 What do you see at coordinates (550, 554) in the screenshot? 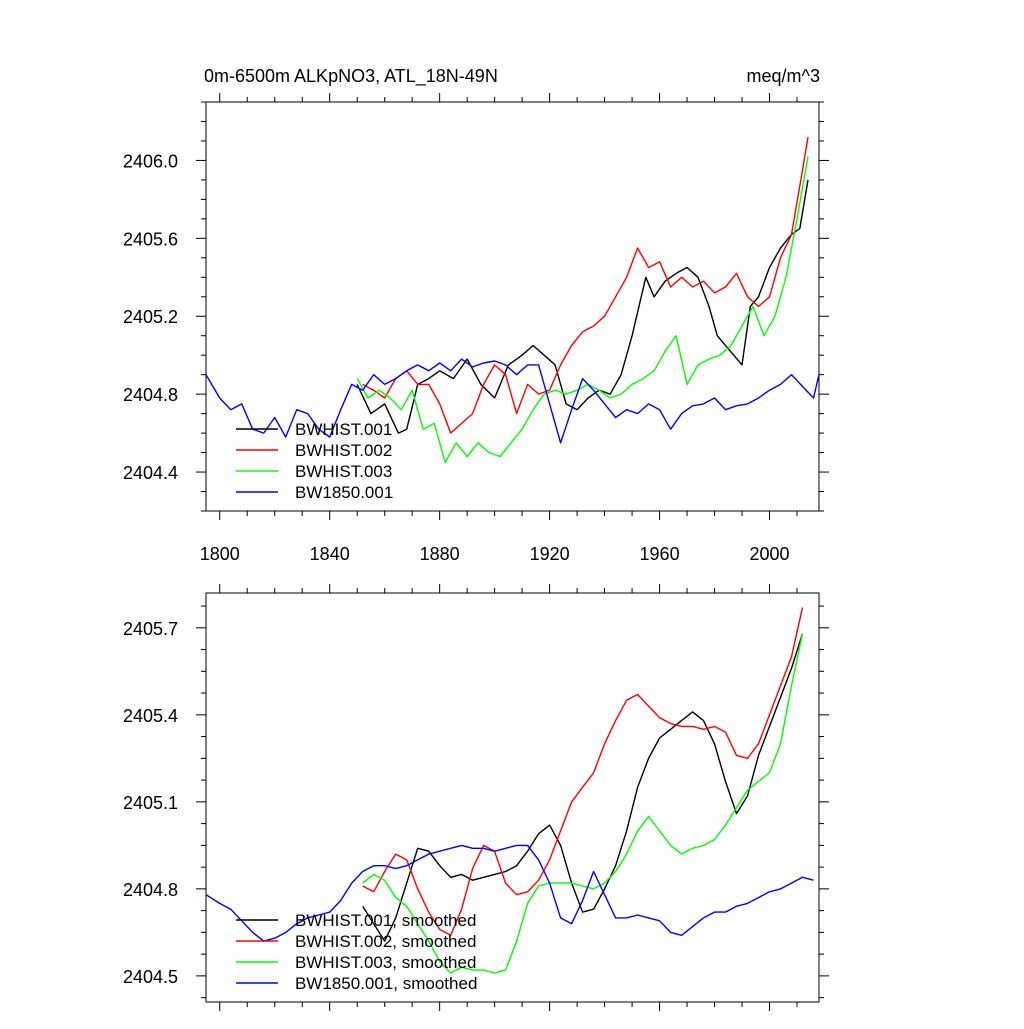
I see `x-tick-label: 1920` at bounding box center [550, 554].